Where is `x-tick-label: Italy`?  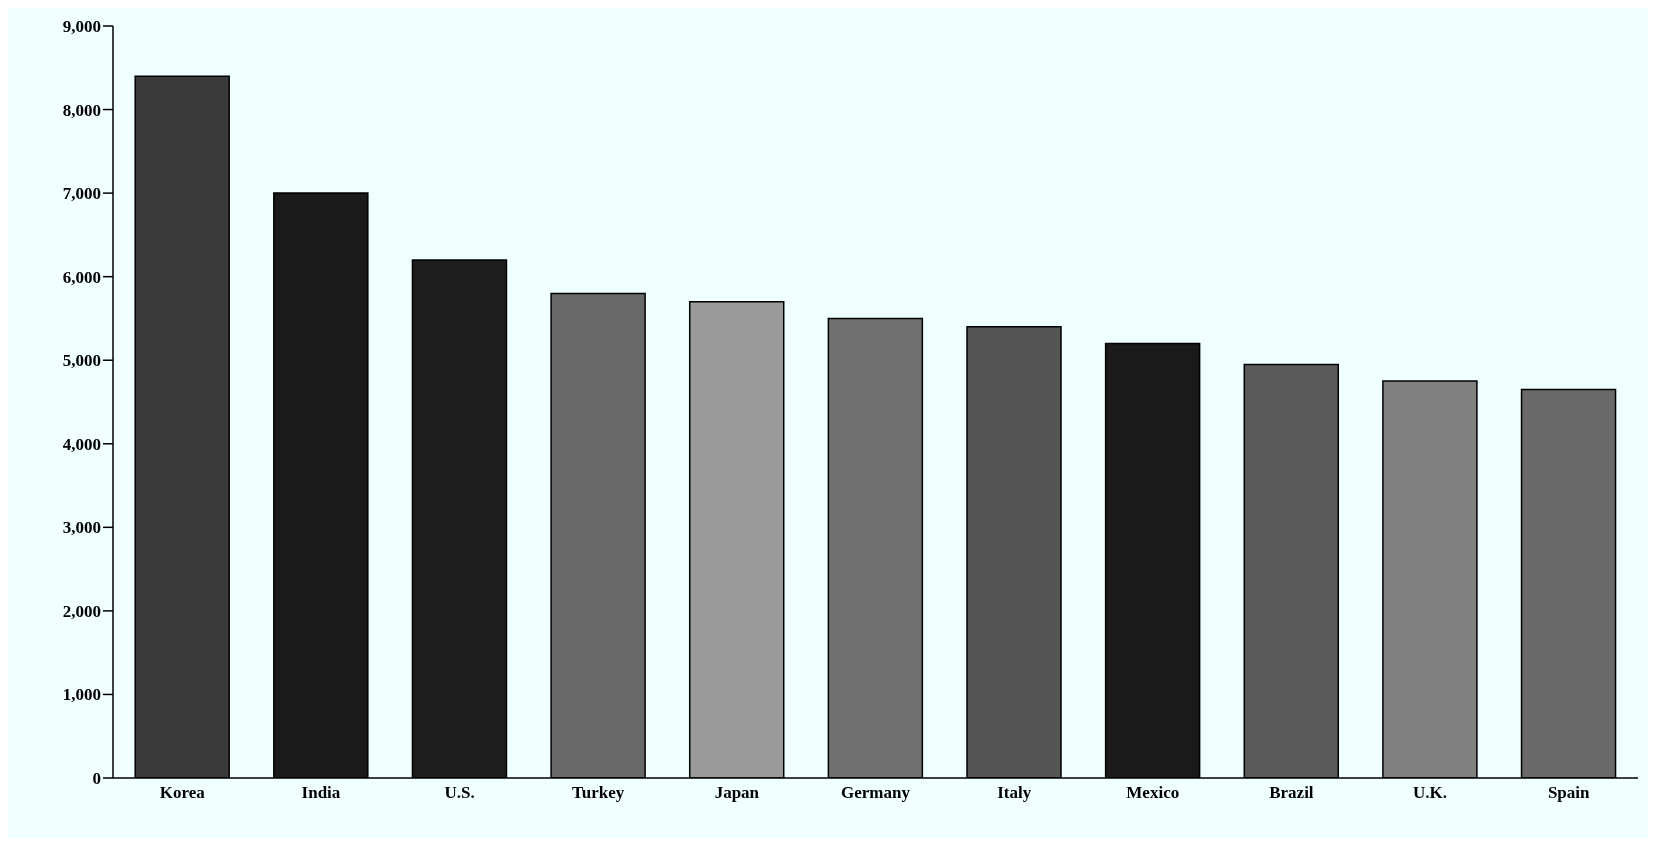
x-tick-label: Italy is located at coordinates (1014, 793).